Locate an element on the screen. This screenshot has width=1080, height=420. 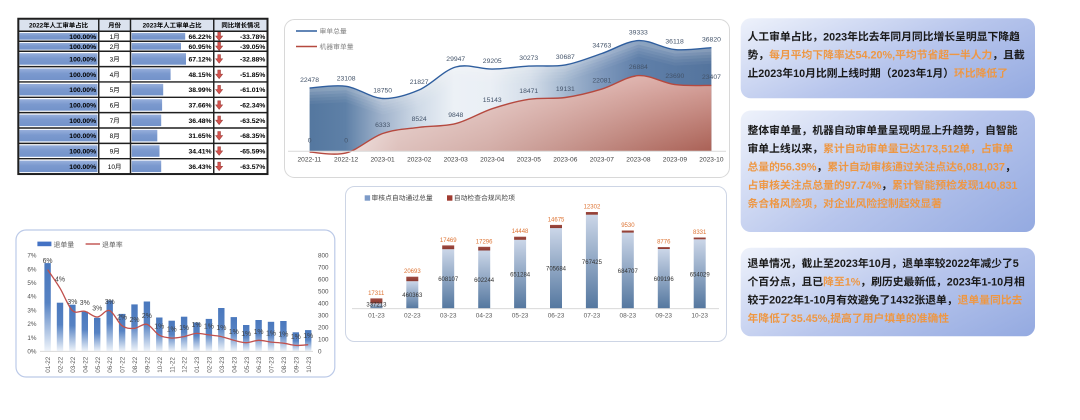
svg-text: 3 is located at coordinates (112, 59).